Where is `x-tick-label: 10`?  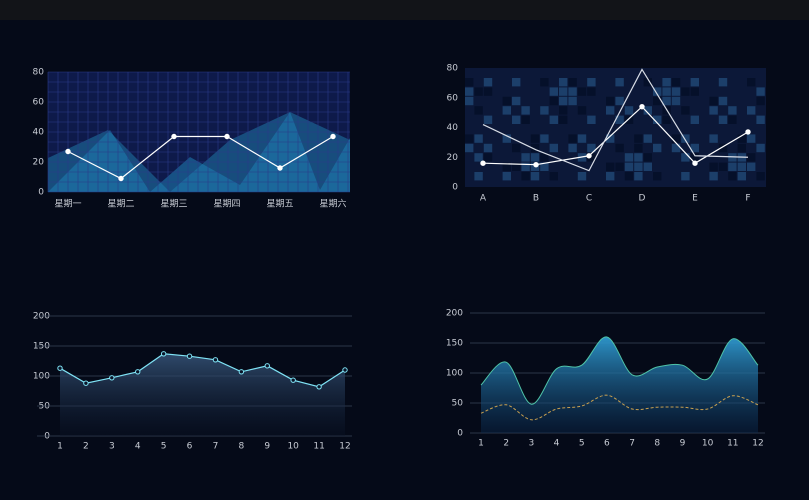
x-tick-label: 10 is located at coordinates (708, 444).